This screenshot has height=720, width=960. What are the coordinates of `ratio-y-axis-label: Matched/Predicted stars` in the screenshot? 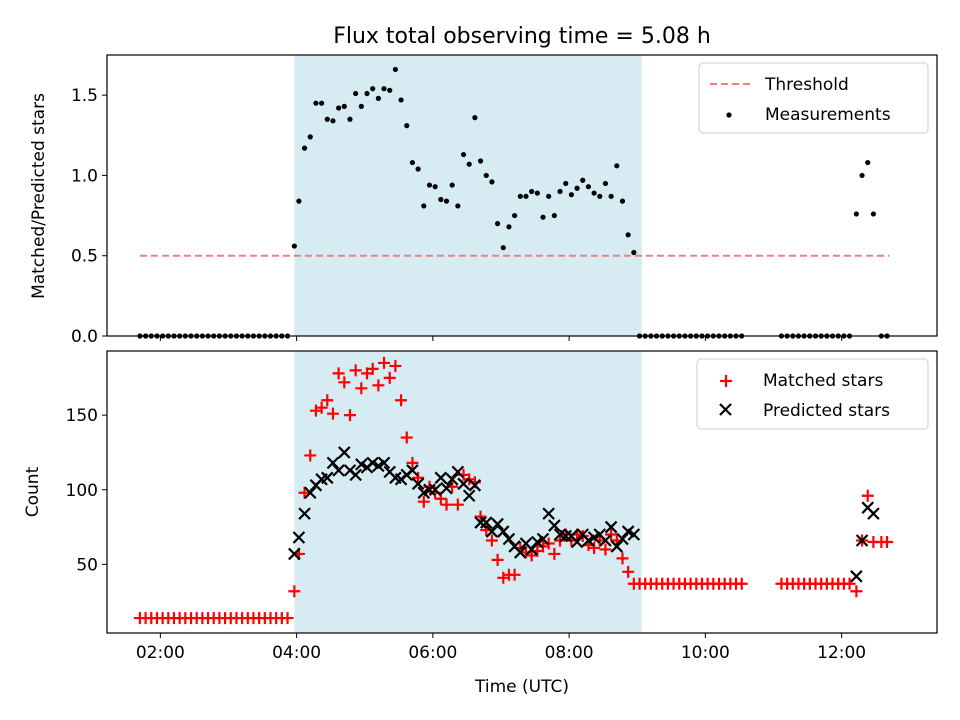 It's located at (39, 196).